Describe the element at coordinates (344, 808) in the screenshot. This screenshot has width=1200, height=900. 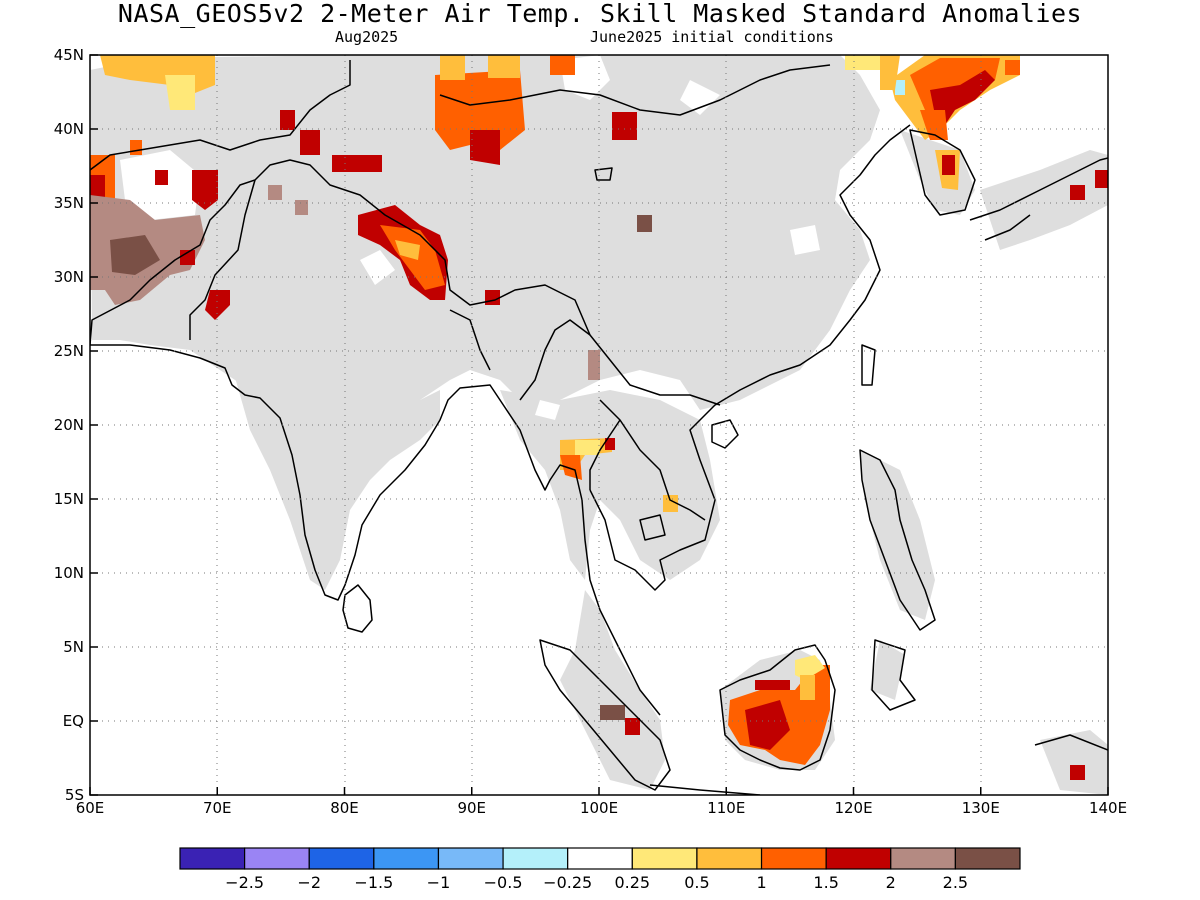
I see `lon-tick-label: 80E` at that location.